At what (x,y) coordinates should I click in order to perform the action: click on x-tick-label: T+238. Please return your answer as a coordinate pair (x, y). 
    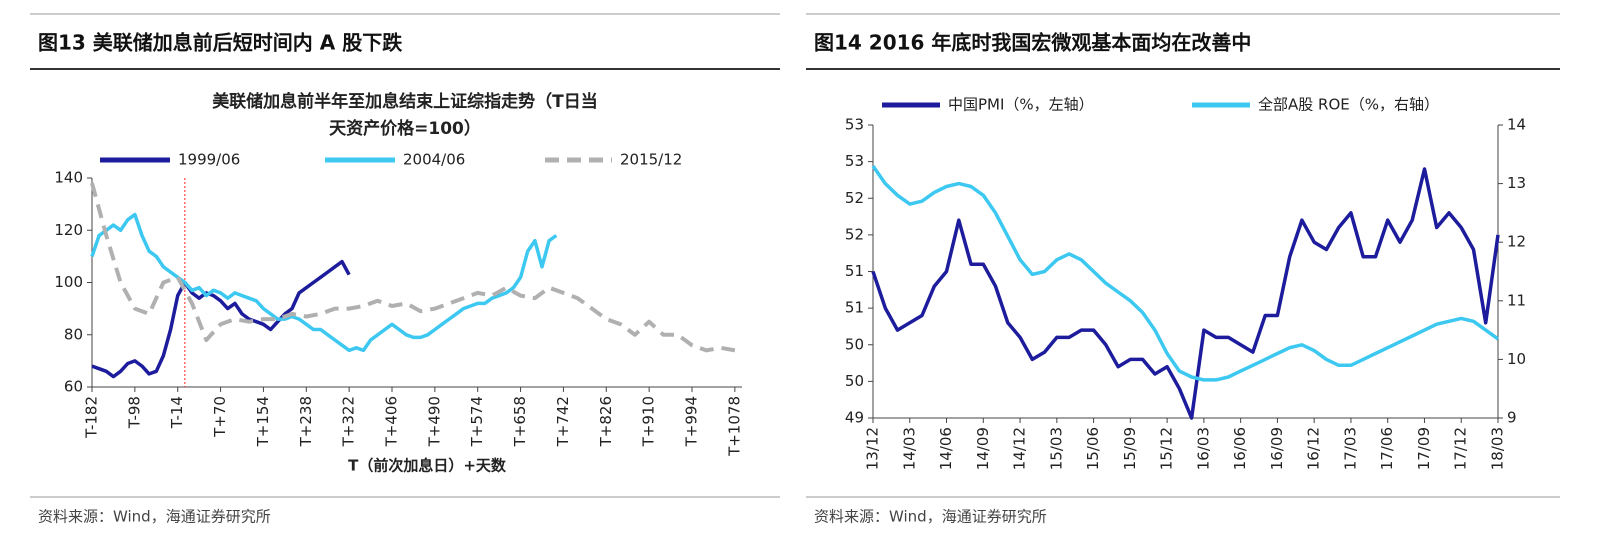
    Looking at the image, I should click on (306, 421).